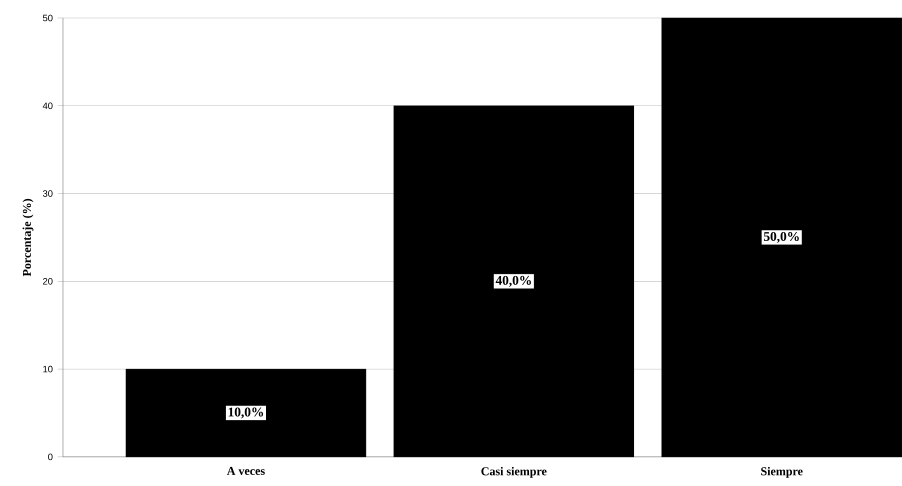  I want to click on y-axis-title: Porcentaje (%), so click(28, 237).